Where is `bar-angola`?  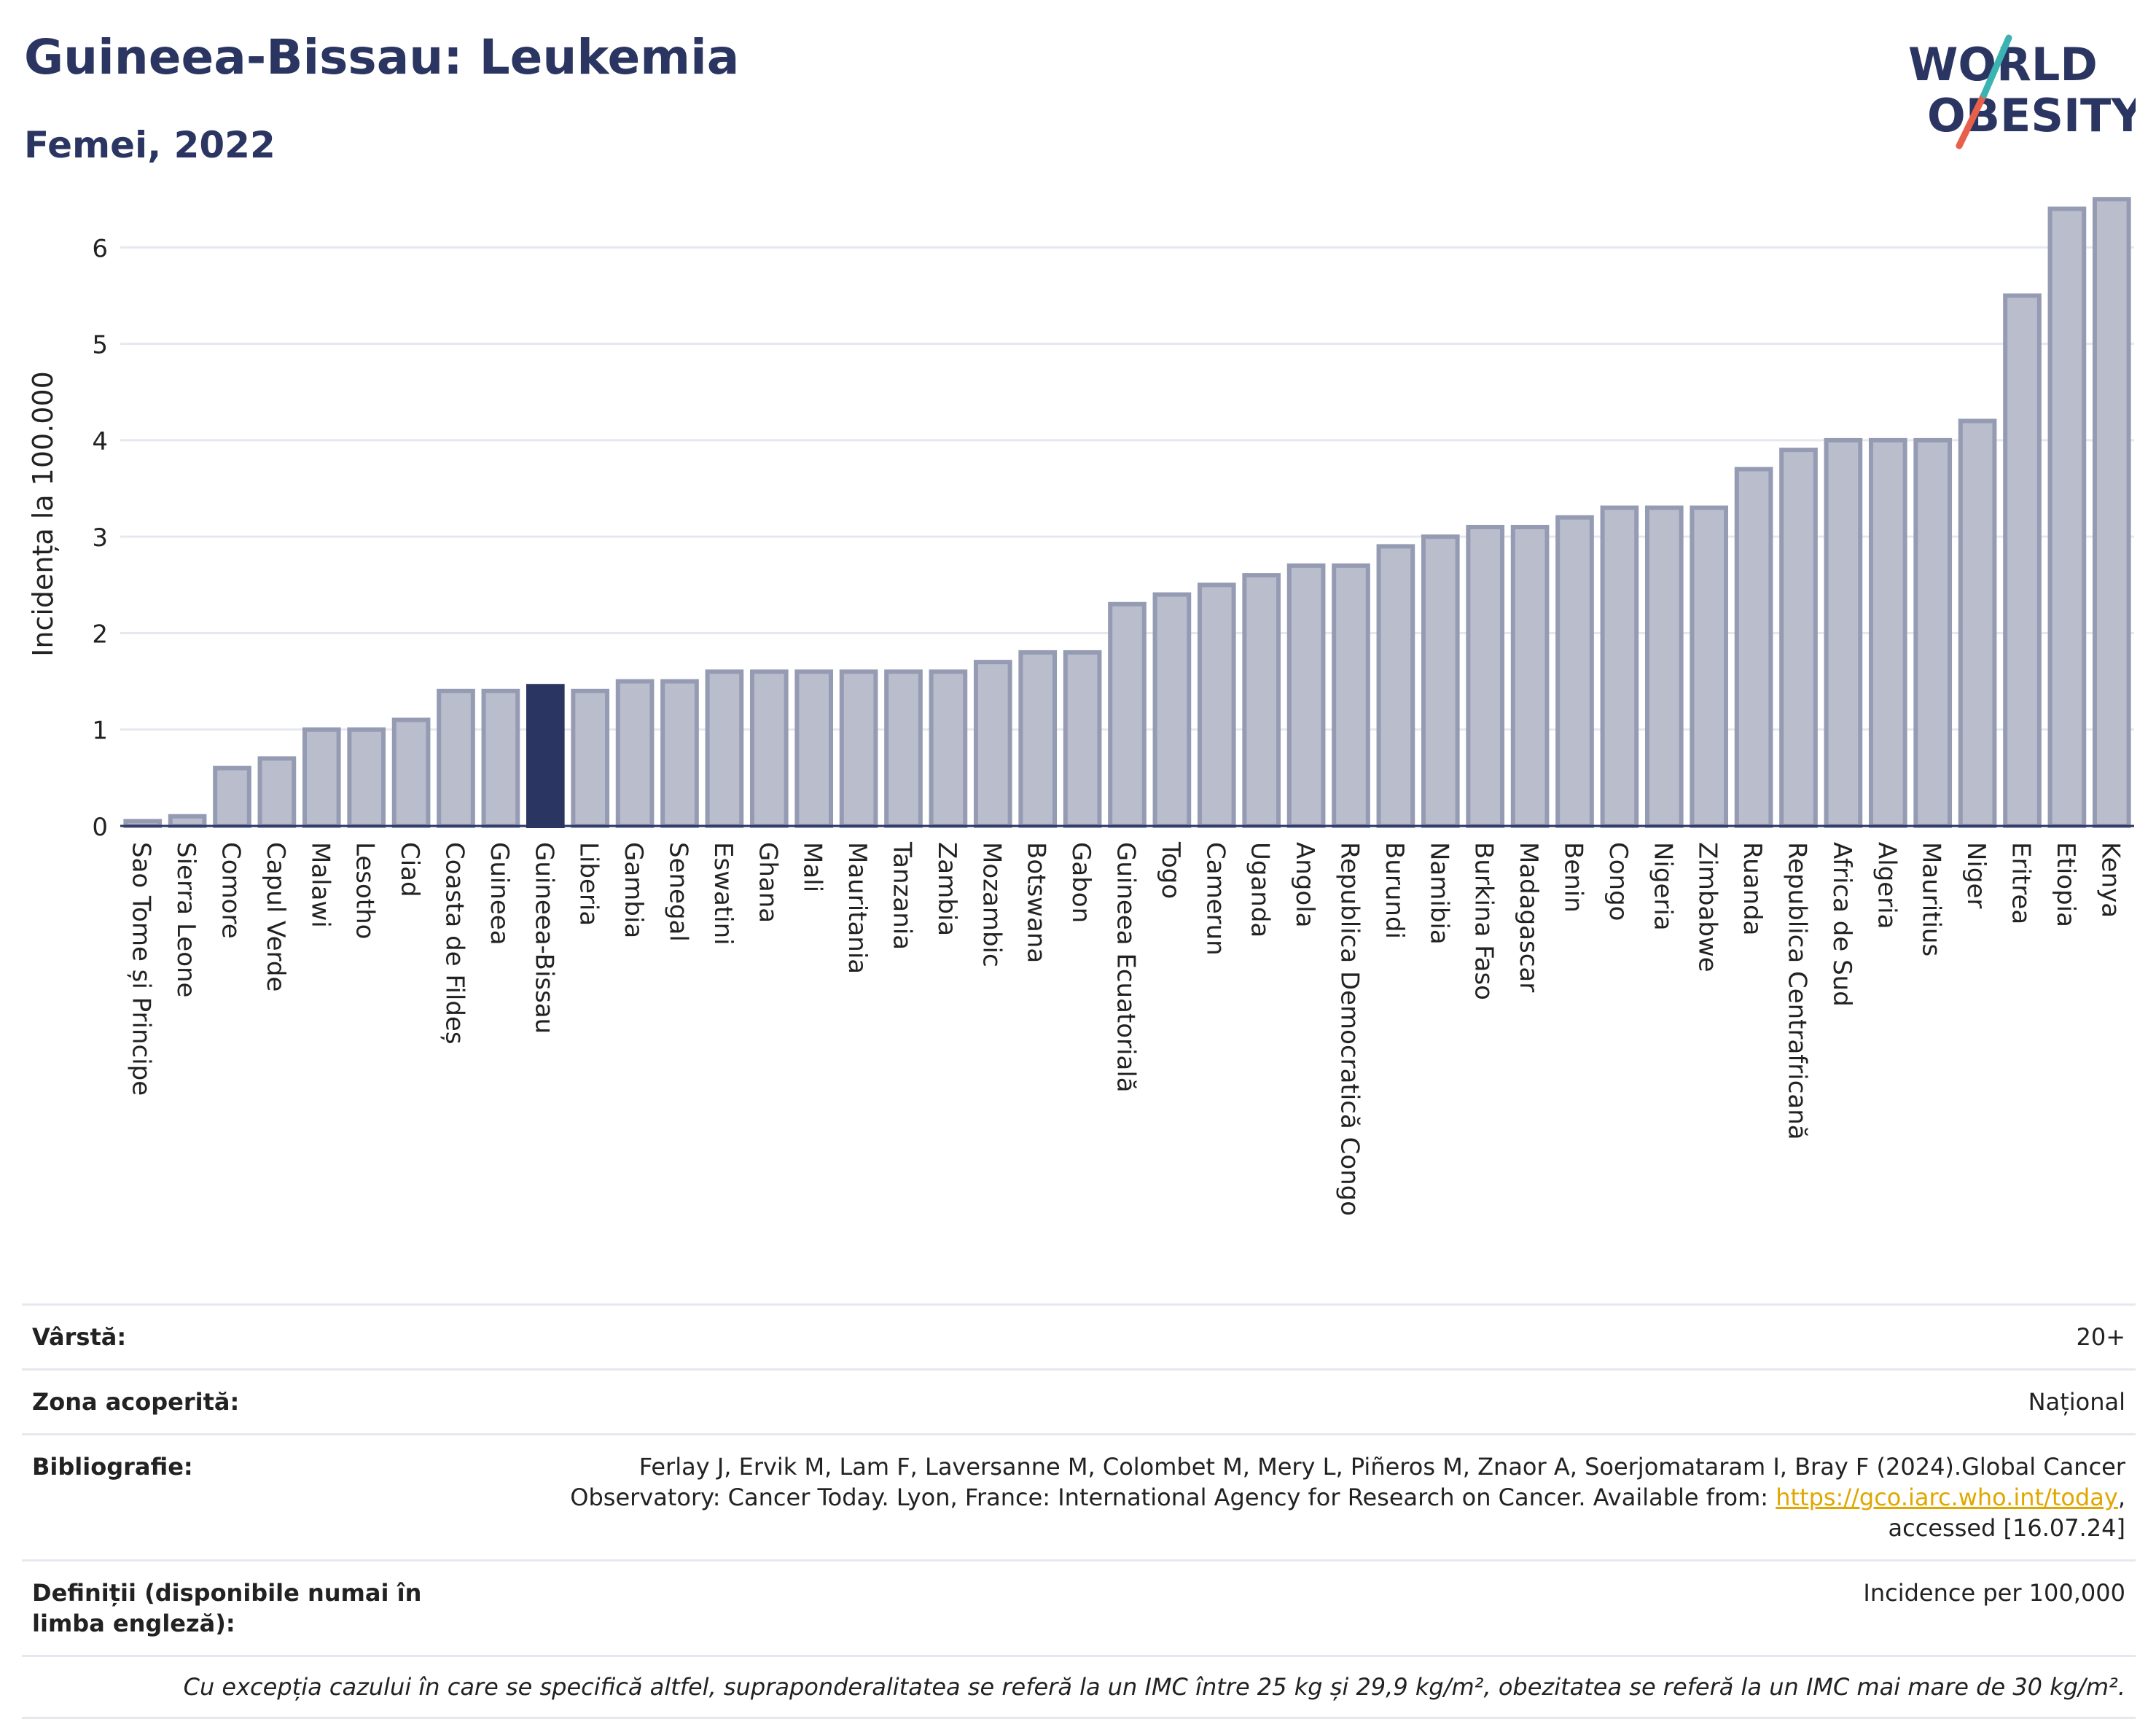 bar-angola is located at coordinates (1306, 695).